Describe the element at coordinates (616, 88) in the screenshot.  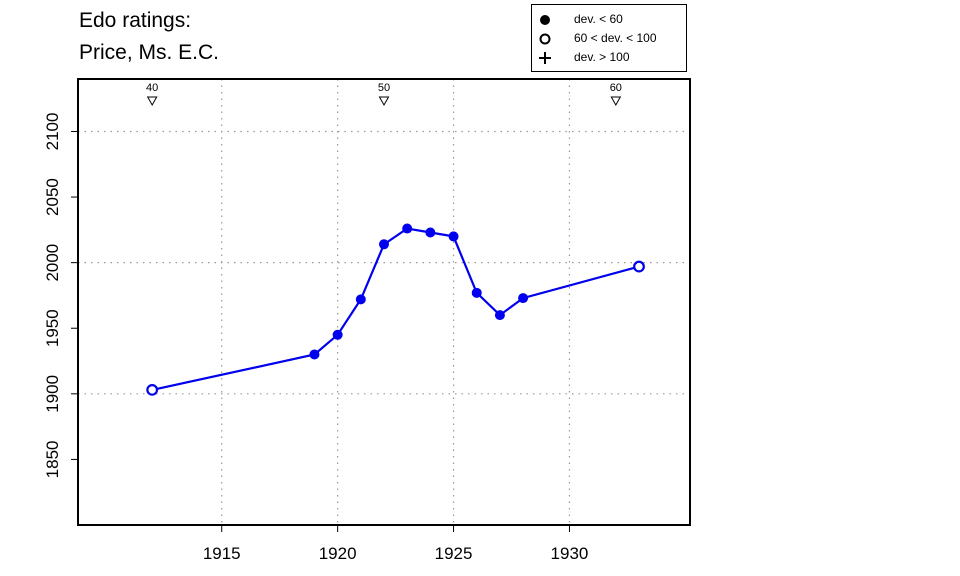
I see `top-marker-label: 60` at that location.